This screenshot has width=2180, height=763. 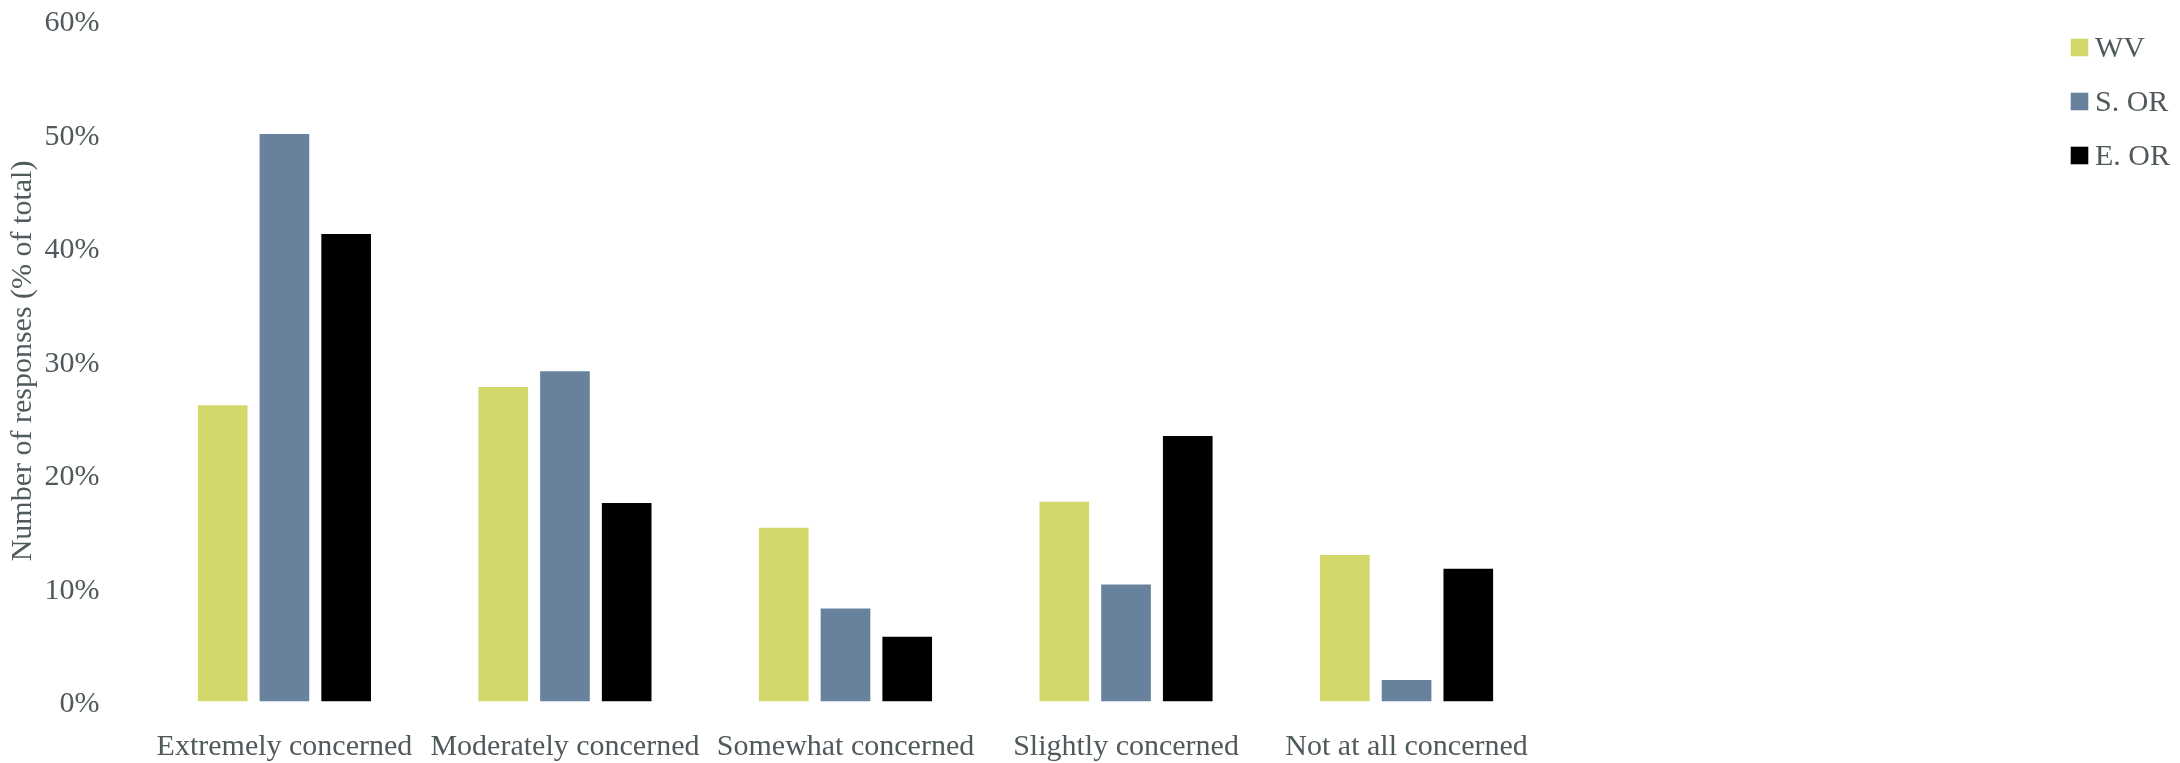 What do you see at coordinates (72, 361) in the screenshot?
I see `y-tick-label: 30%` at bounding box center [72, 361].